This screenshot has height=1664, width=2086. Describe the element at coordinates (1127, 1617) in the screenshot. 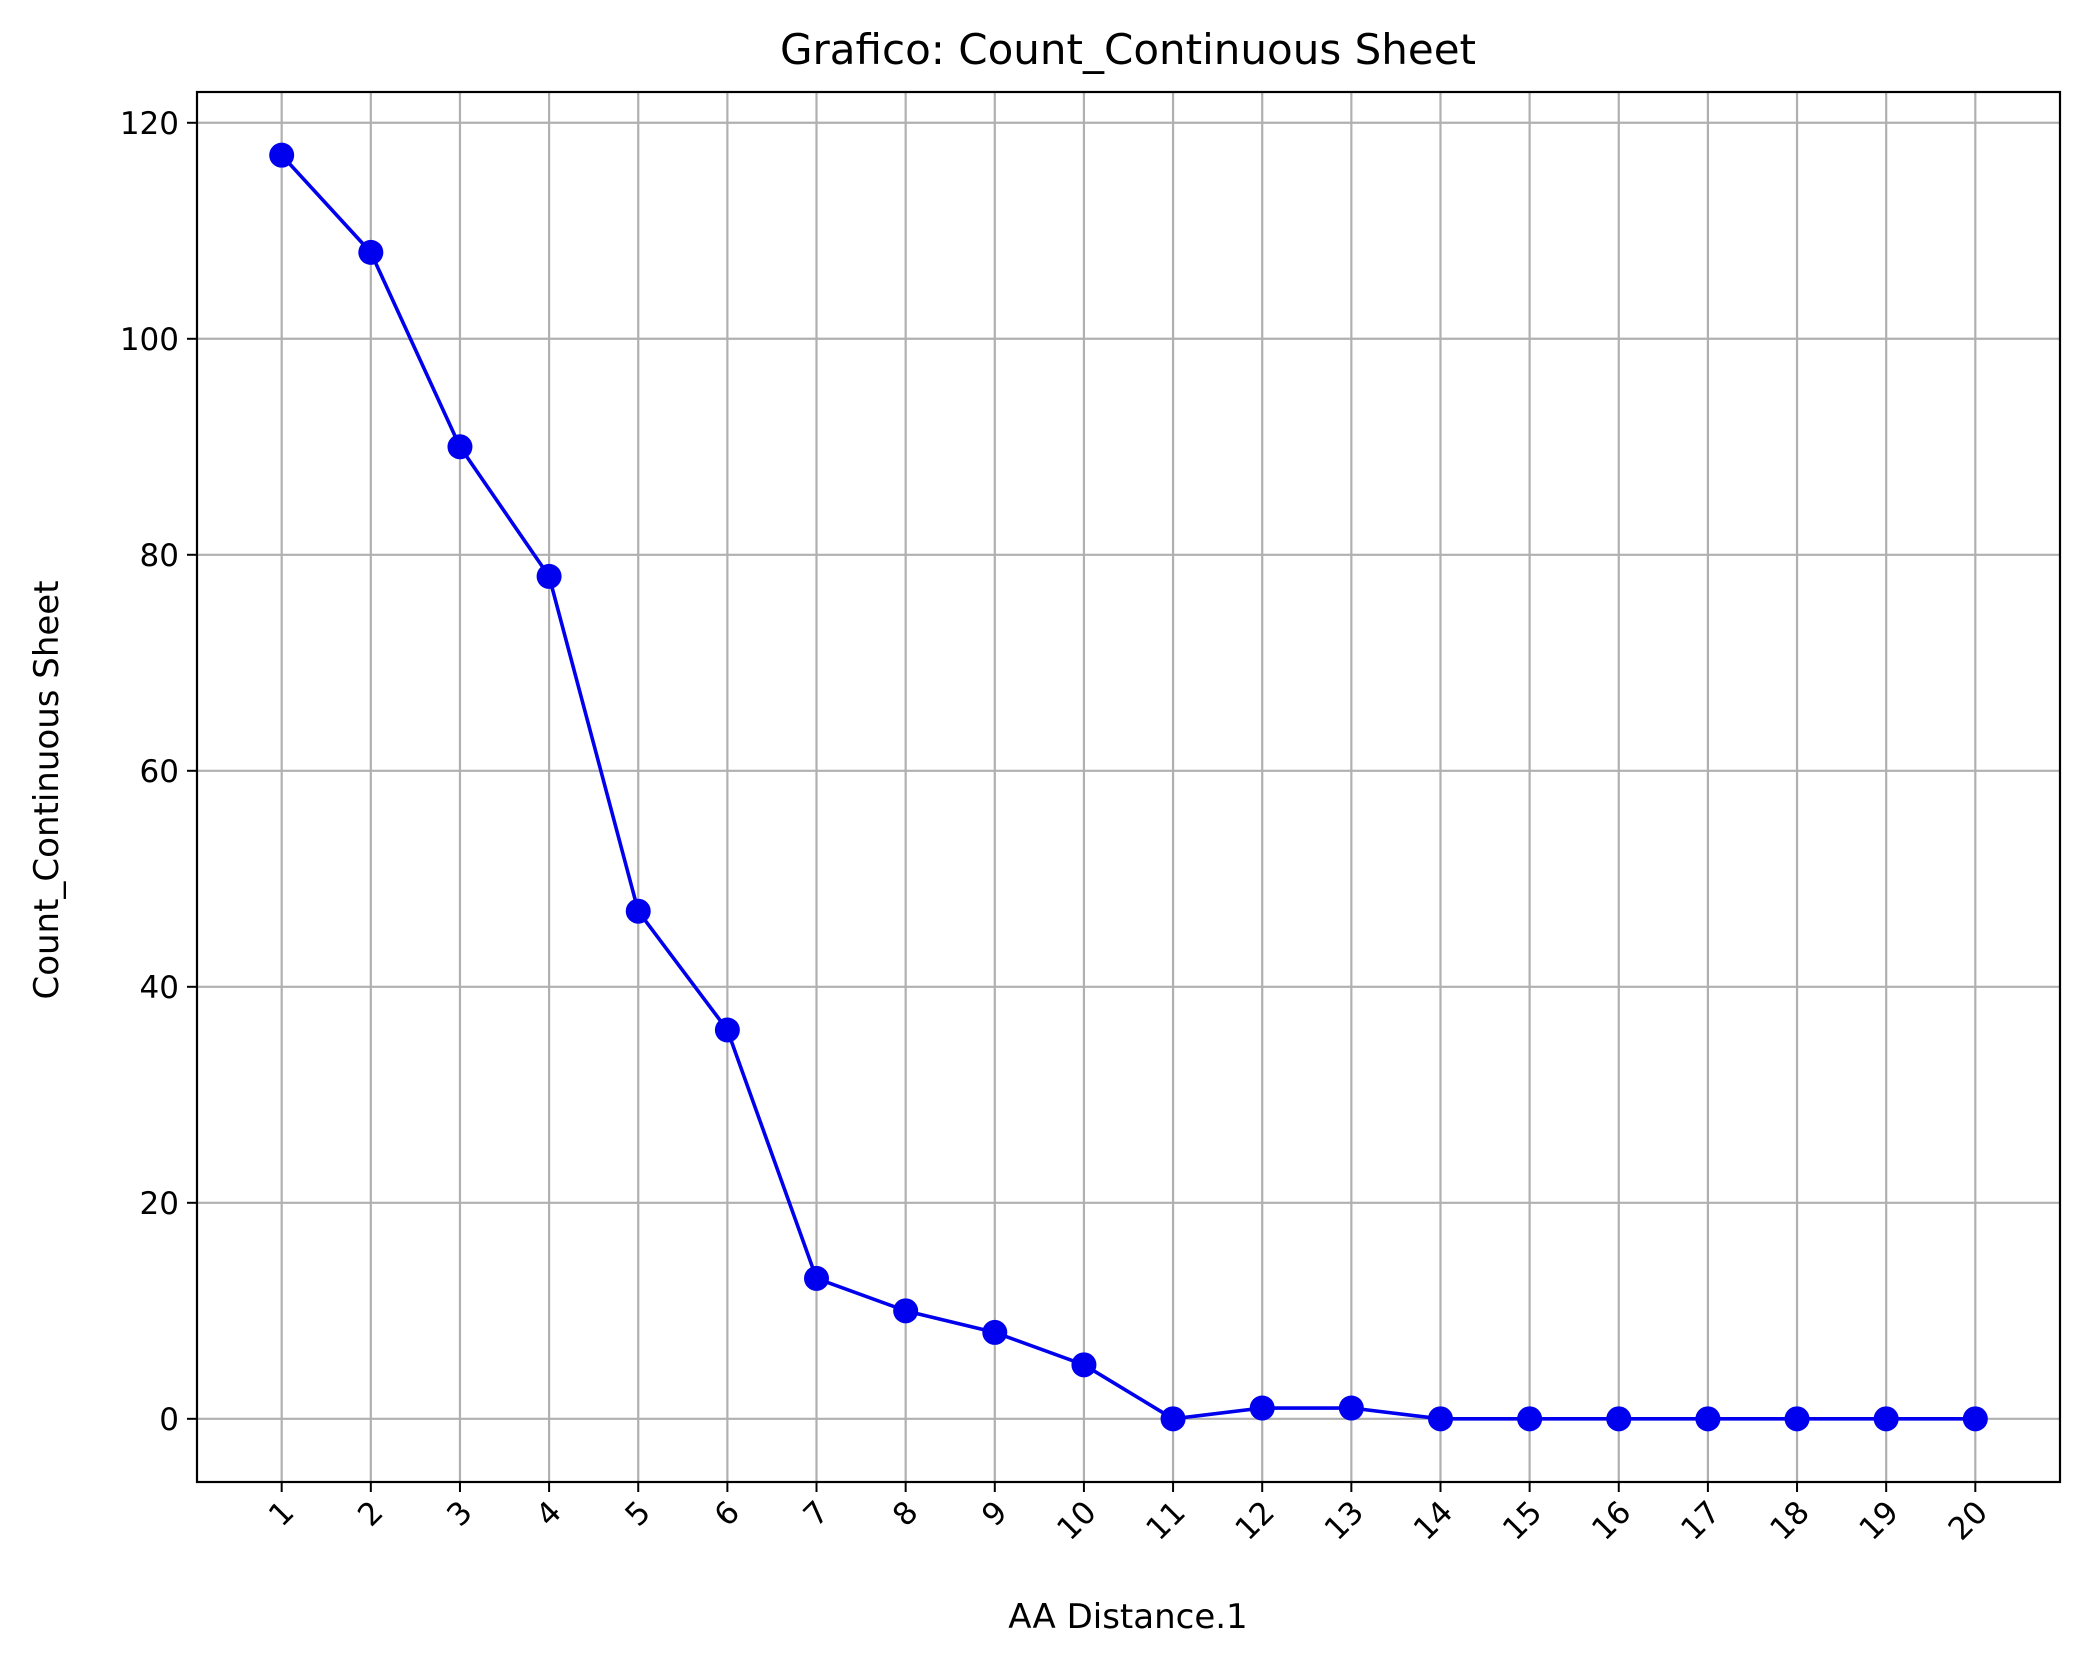

I see `x-axis-label: AA Distance.1` at that location.